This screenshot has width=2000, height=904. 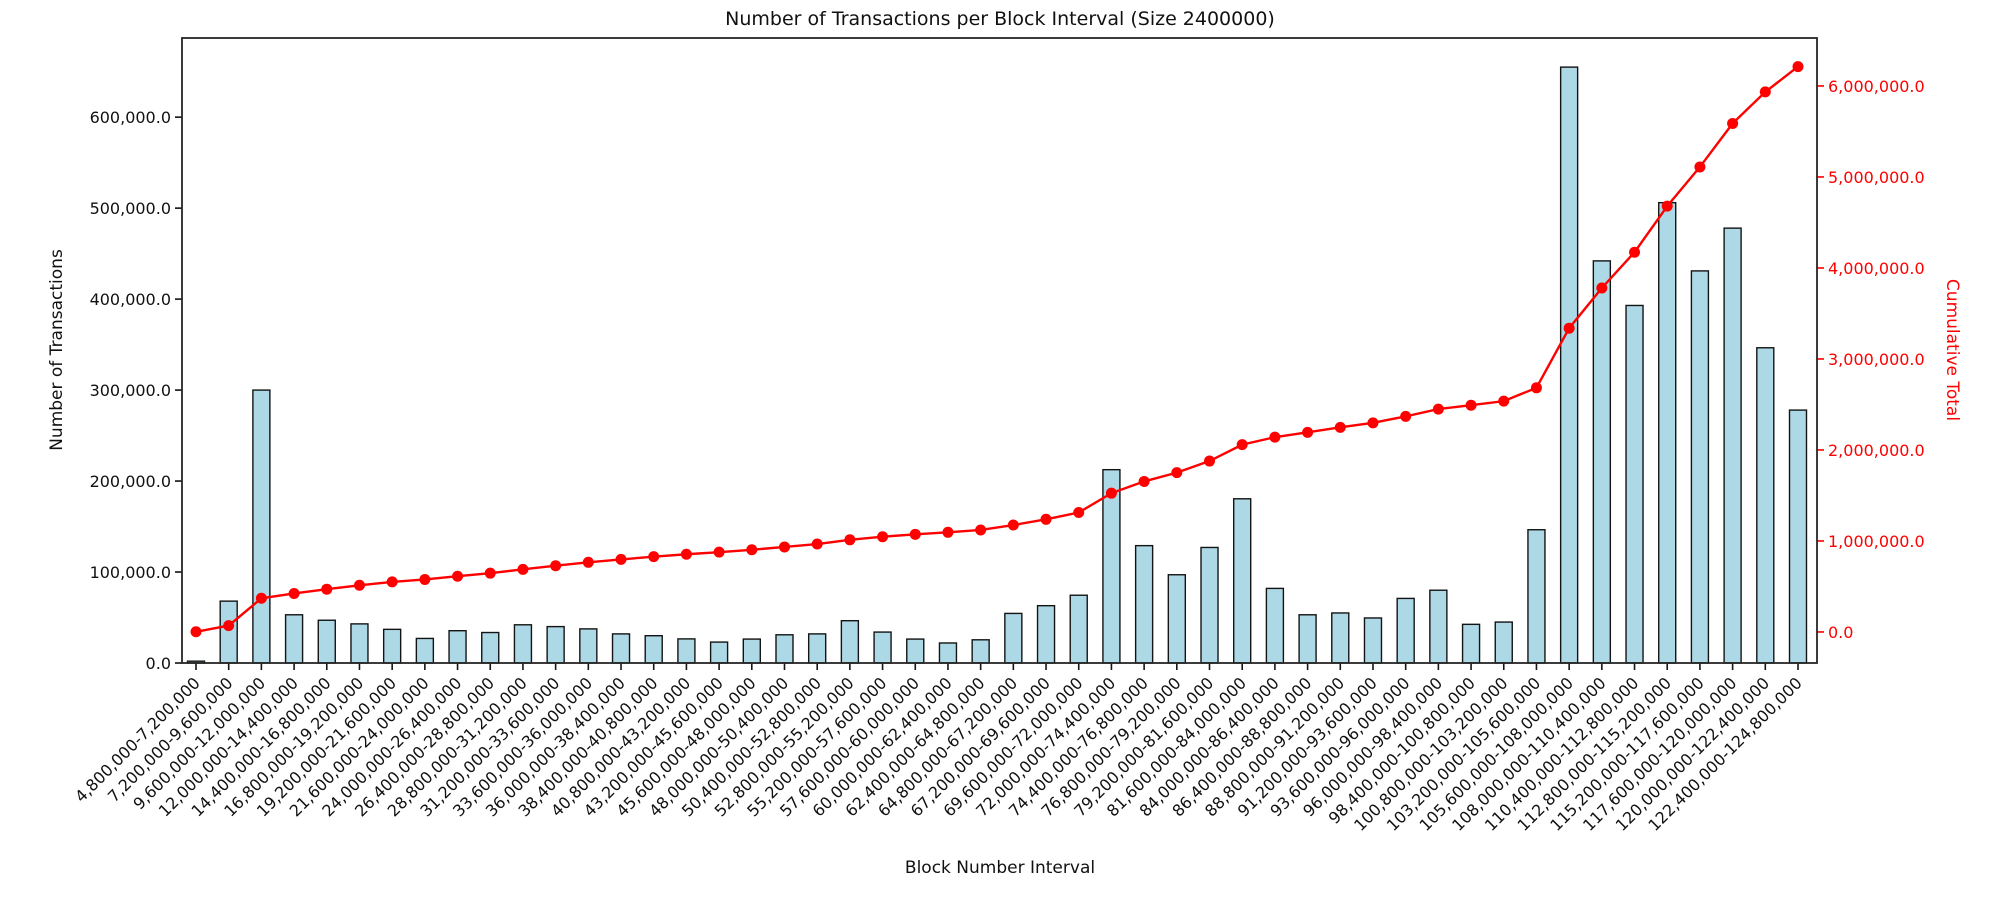 I want to click on x-axis-label: Block Number Interval, so click(x=1000, y=868).